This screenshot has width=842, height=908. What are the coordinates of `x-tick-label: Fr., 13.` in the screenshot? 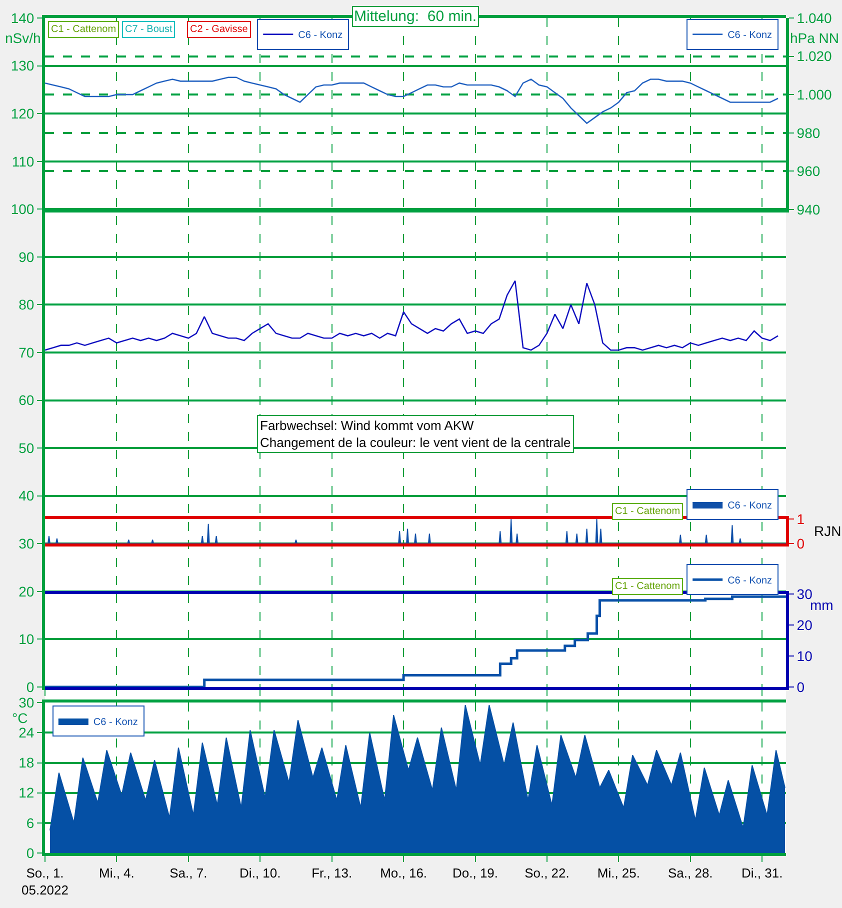 It's located at (332, 873).